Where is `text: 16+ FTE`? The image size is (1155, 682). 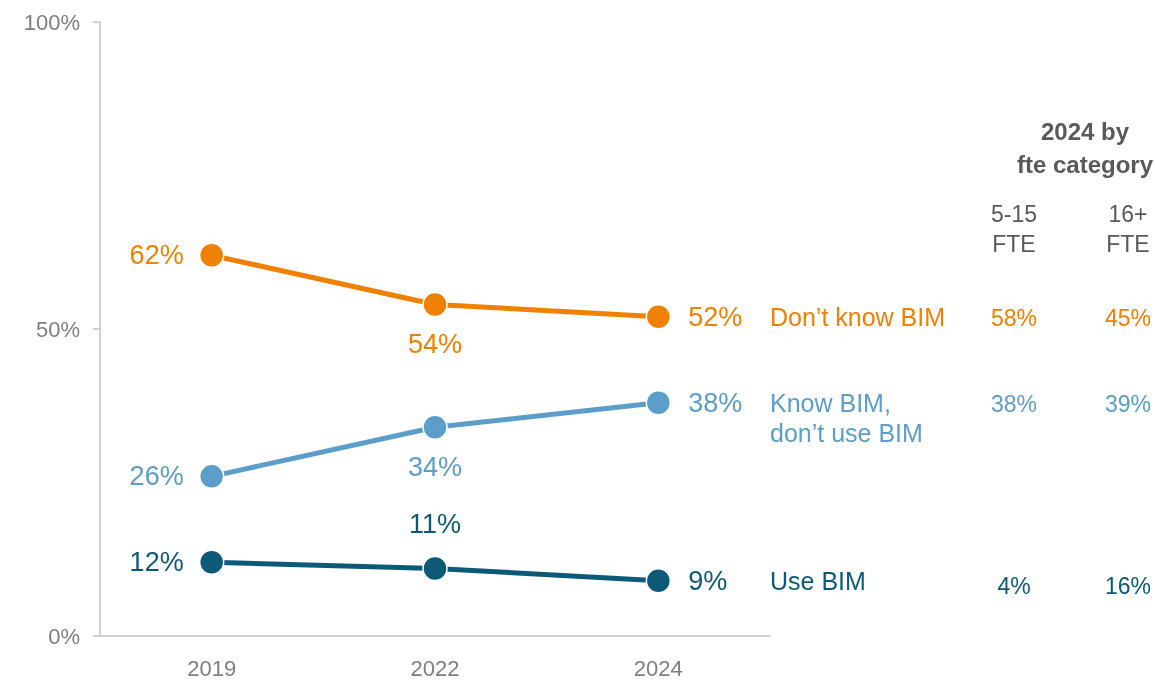 text: 16+ FTE is located at coordinates (1128, 229).